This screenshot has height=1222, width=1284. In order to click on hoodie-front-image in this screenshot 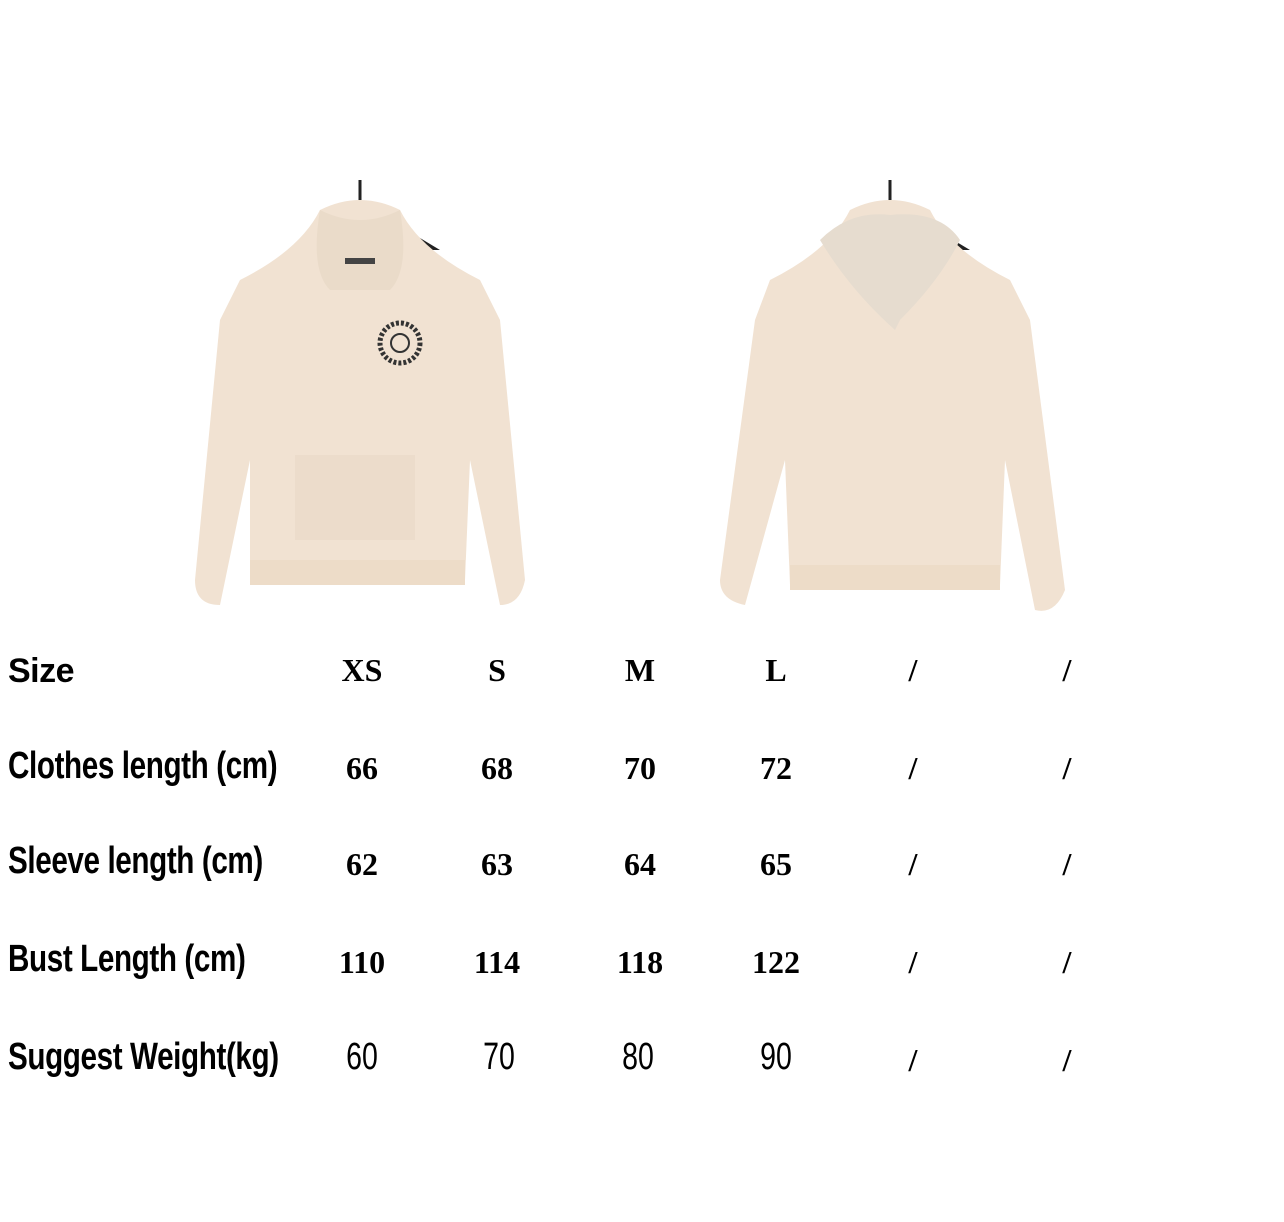, I will do `click(360, 392)`.